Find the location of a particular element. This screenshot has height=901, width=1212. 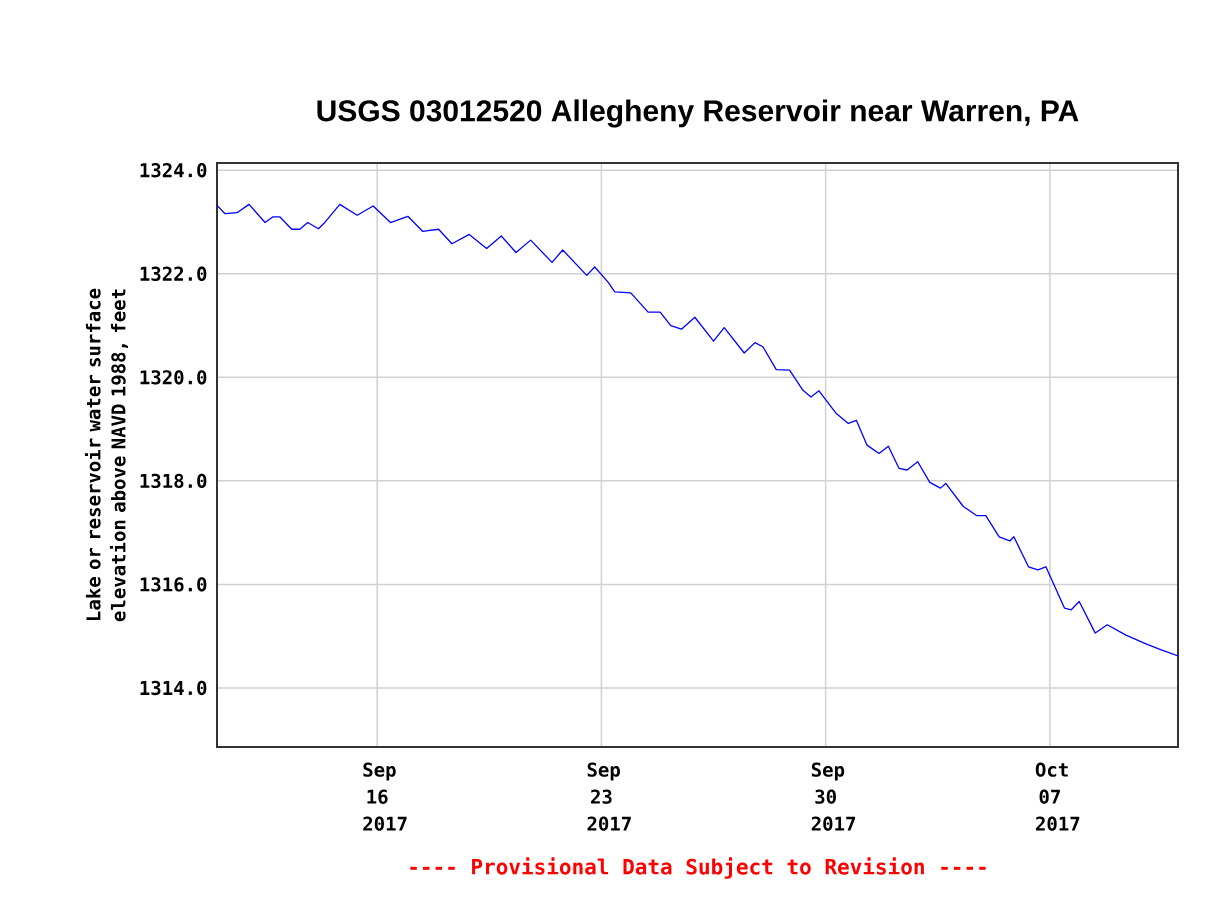

x-tick-label: Sep 30 2017 is located at coordinates (833, 796).